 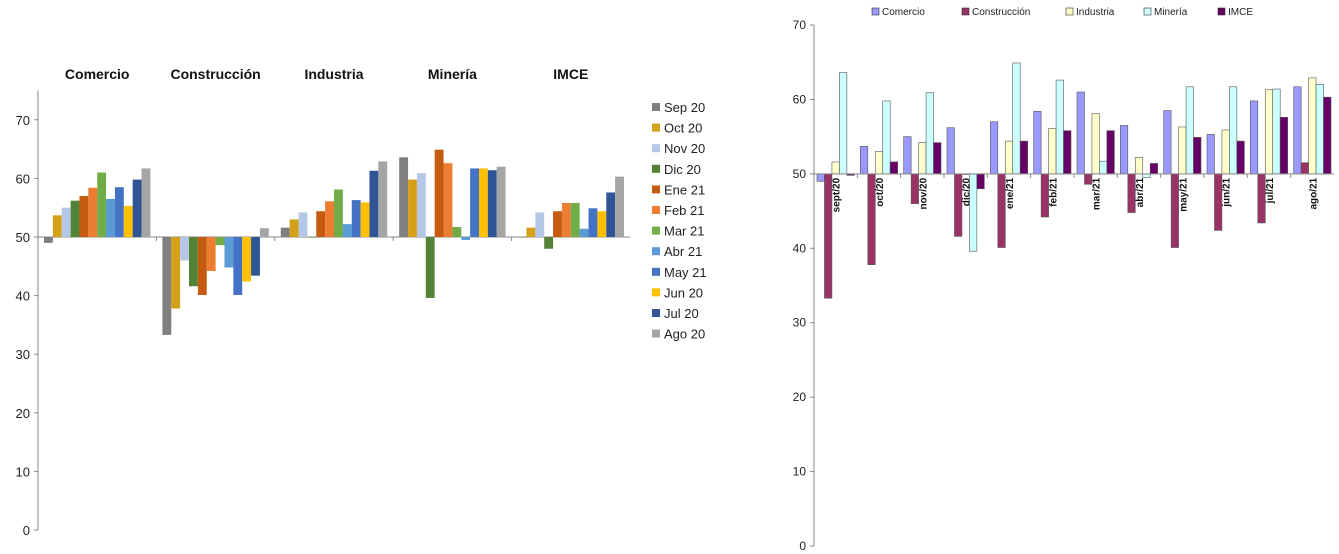 What do you see at coordinates (333, 74) in the screenshot?
I see `category-label: Industria` at bounding box center [333, 74].